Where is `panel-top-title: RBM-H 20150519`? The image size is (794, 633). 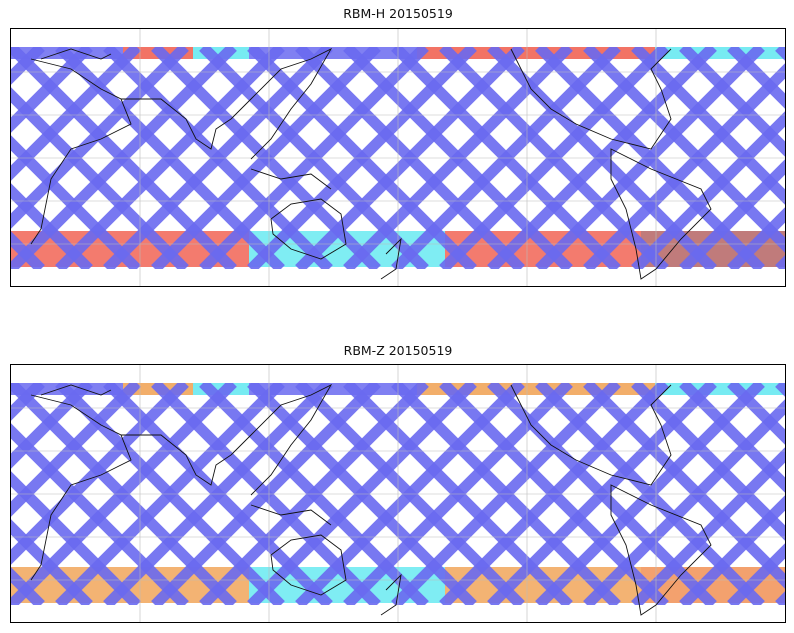
panel-top-title: RBM-H 20150519 is located at coordinates (398, 13).